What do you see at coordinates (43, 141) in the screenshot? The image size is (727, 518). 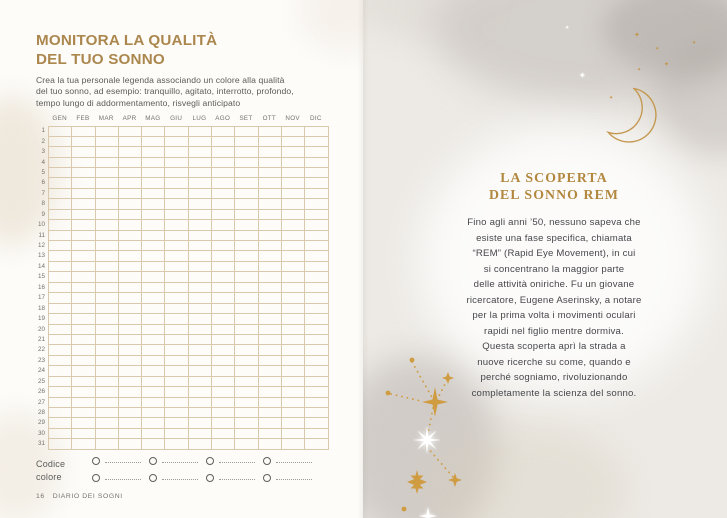 I see `day-number: 2` at bounding box center [43, 141].